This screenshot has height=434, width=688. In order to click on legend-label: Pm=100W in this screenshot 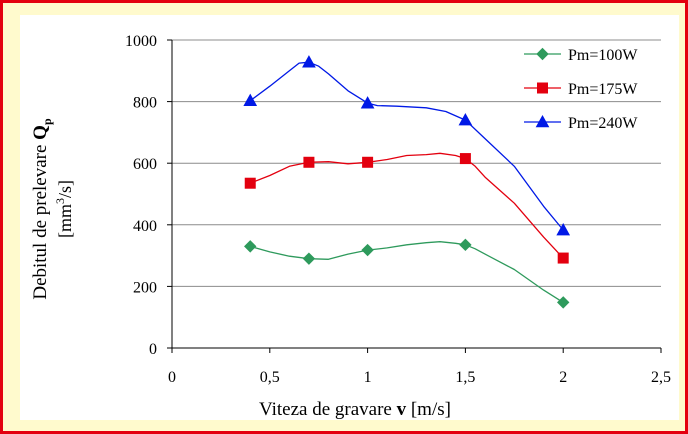, I will do `click(603, 55)`.